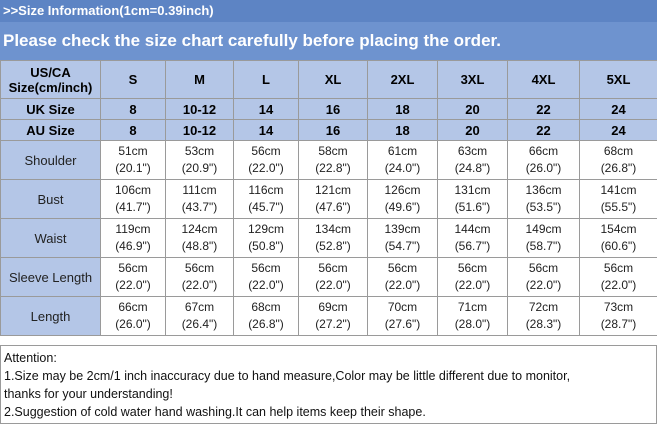  Describe the element at coordinates (333, 130) in the screenshot. I see `au-size-cell: 16` at that location.